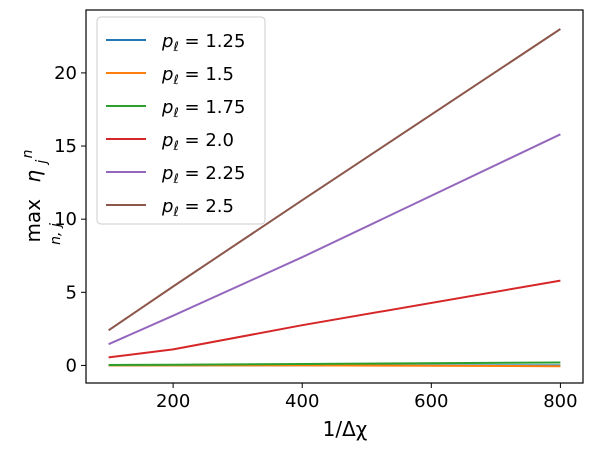 The image size is (597, 449). Describe the element at coordinates (28, 153) in the screenshot. I see `y-axis-label-superscript: n` at that location.